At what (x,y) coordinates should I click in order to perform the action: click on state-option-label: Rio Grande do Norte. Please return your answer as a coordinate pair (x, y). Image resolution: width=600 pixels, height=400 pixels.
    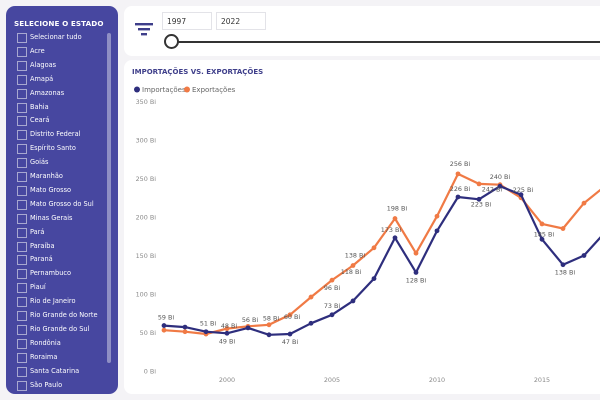
    Looking at the image, I should click on (64, 315).